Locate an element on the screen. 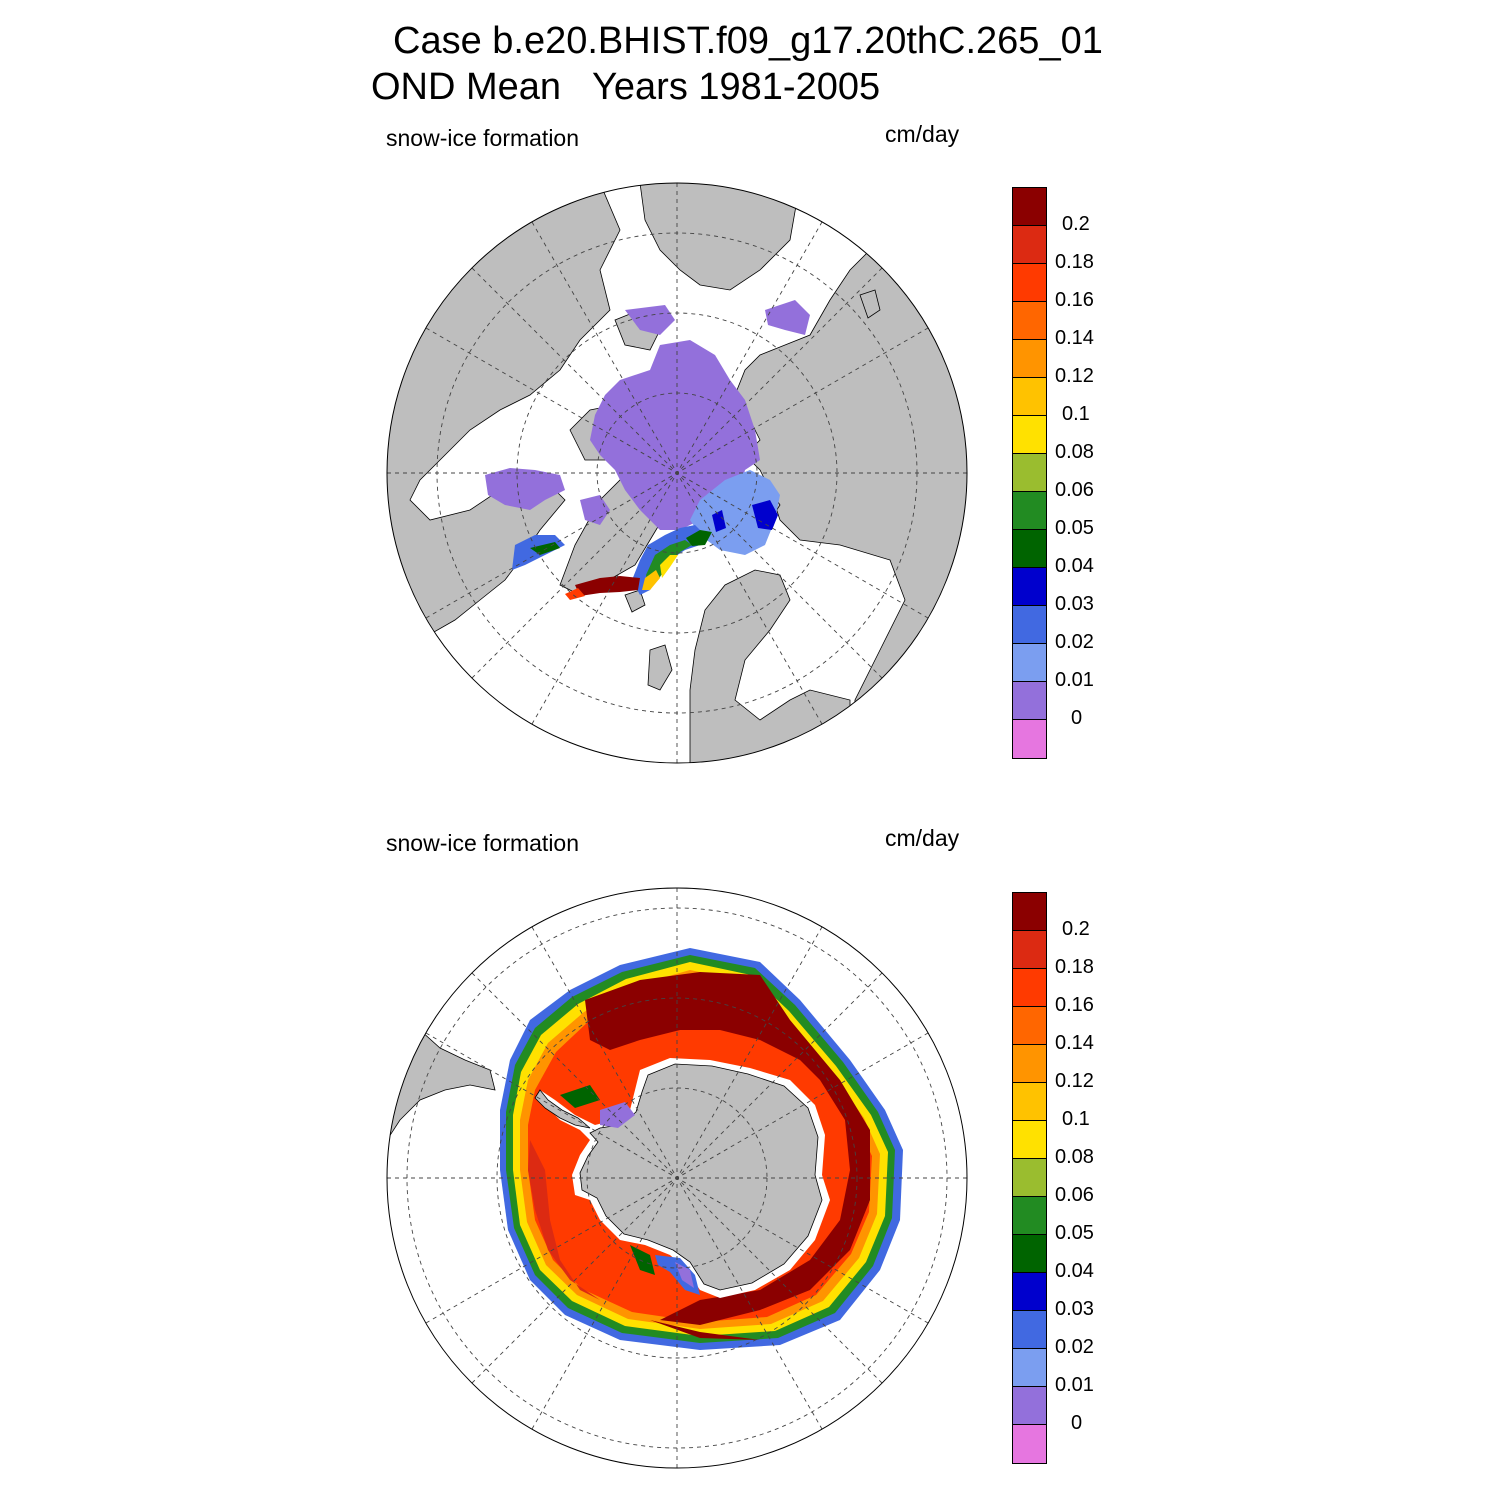 This screenshot has width=1500, height=1500. antarctic-map is located at coordinates (677, 1178).